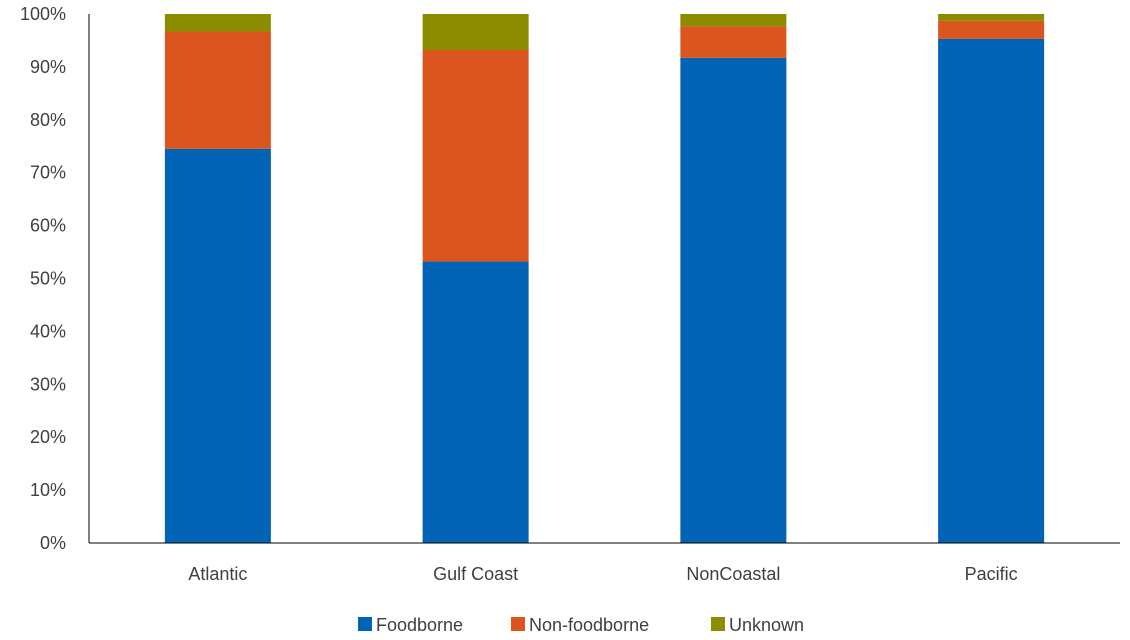 Image resolution: width=1130 pixels, height=640 pixels. Describe the element at coordinates (48, 226) in the screenshot. I see `y-tick-label: 60%` at that location.